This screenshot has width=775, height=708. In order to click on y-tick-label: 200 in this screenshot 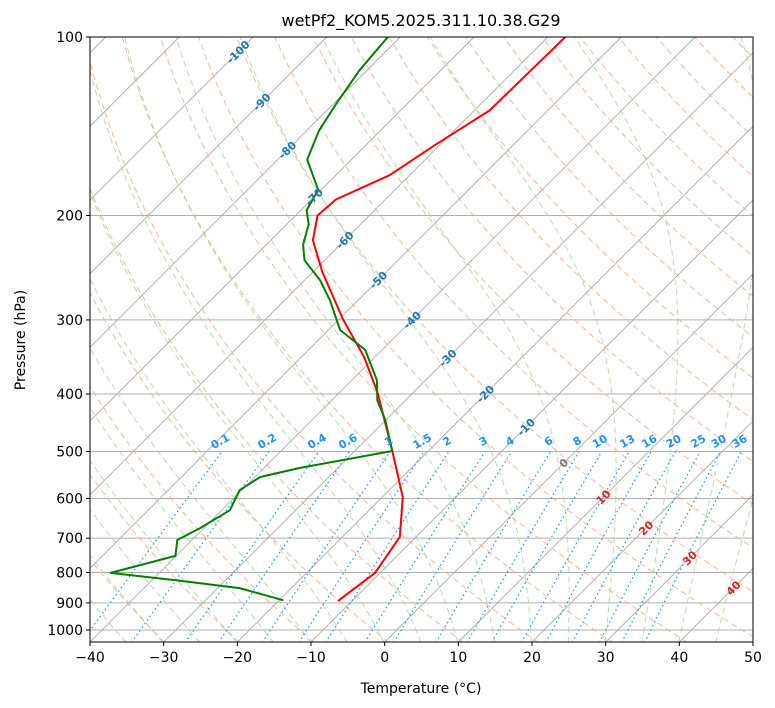, I will do `click(69, 217)`.